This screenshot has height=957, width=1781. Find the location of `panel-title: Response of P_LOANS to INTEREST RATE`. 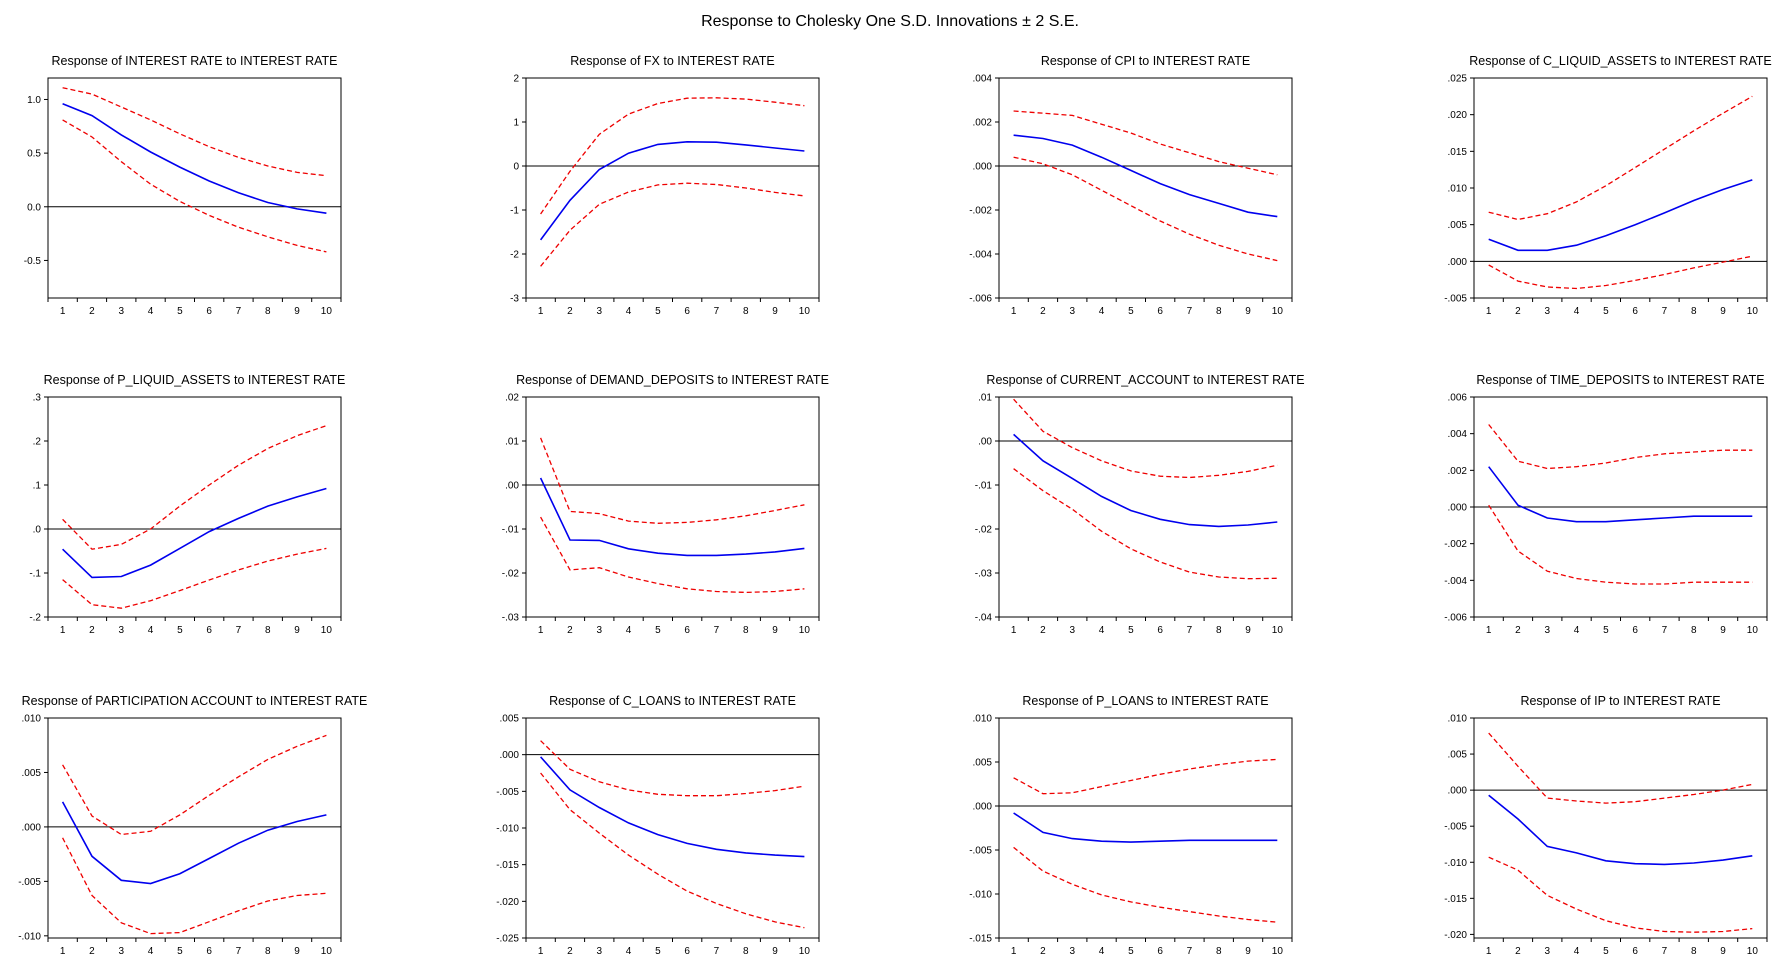

panel-title: Response of P_LOANS to INTEREST RATE is located at coordinates (1145, 701).